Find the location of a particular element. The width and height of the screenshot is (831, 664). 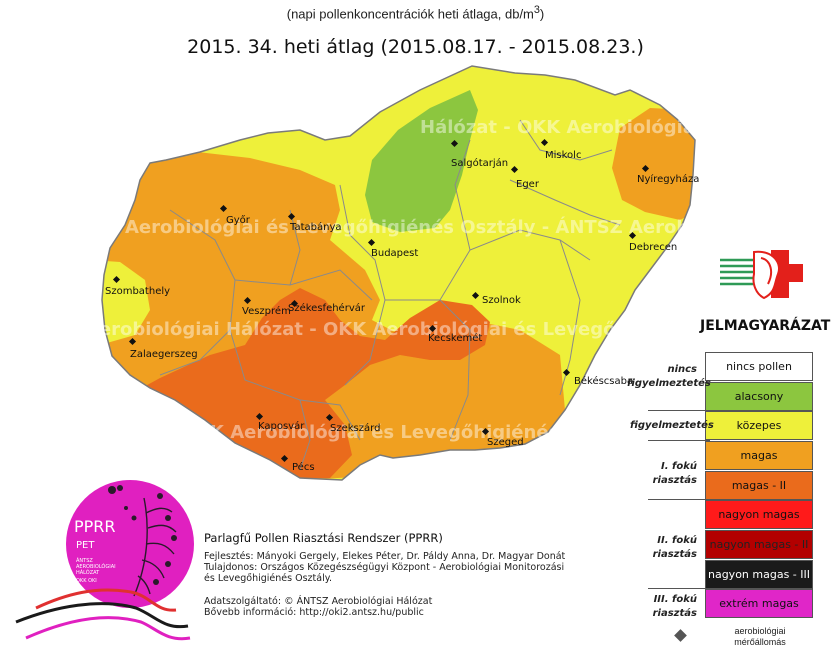

svg-text: Kecskemét is located at coordinates (455, 338).